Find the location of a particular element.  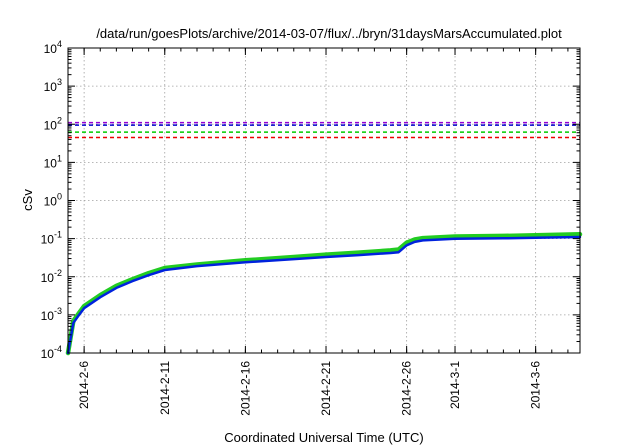

x-tick-label: 2014-3-1 is located at coordinates (455, 385).